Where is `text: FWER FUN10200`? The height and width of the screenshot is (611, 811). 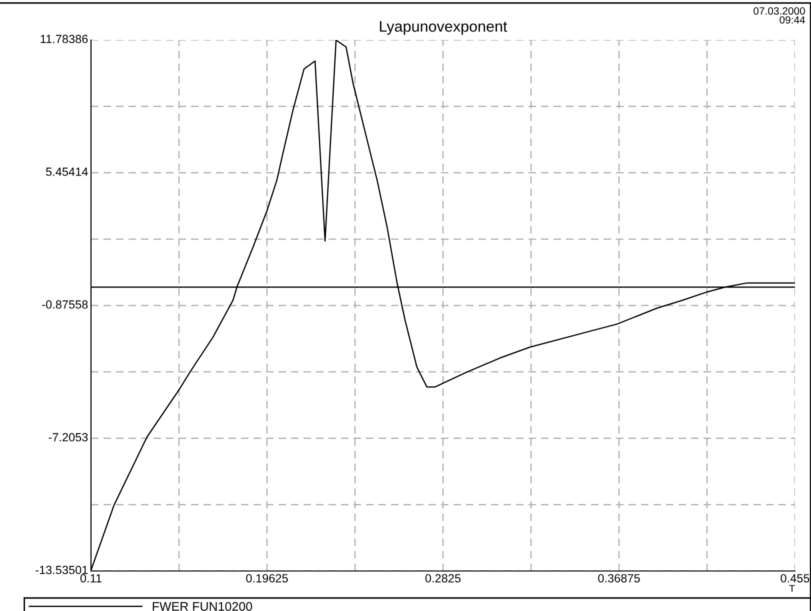 text: FWER FUN10200 is located at coordinates (202, 606).